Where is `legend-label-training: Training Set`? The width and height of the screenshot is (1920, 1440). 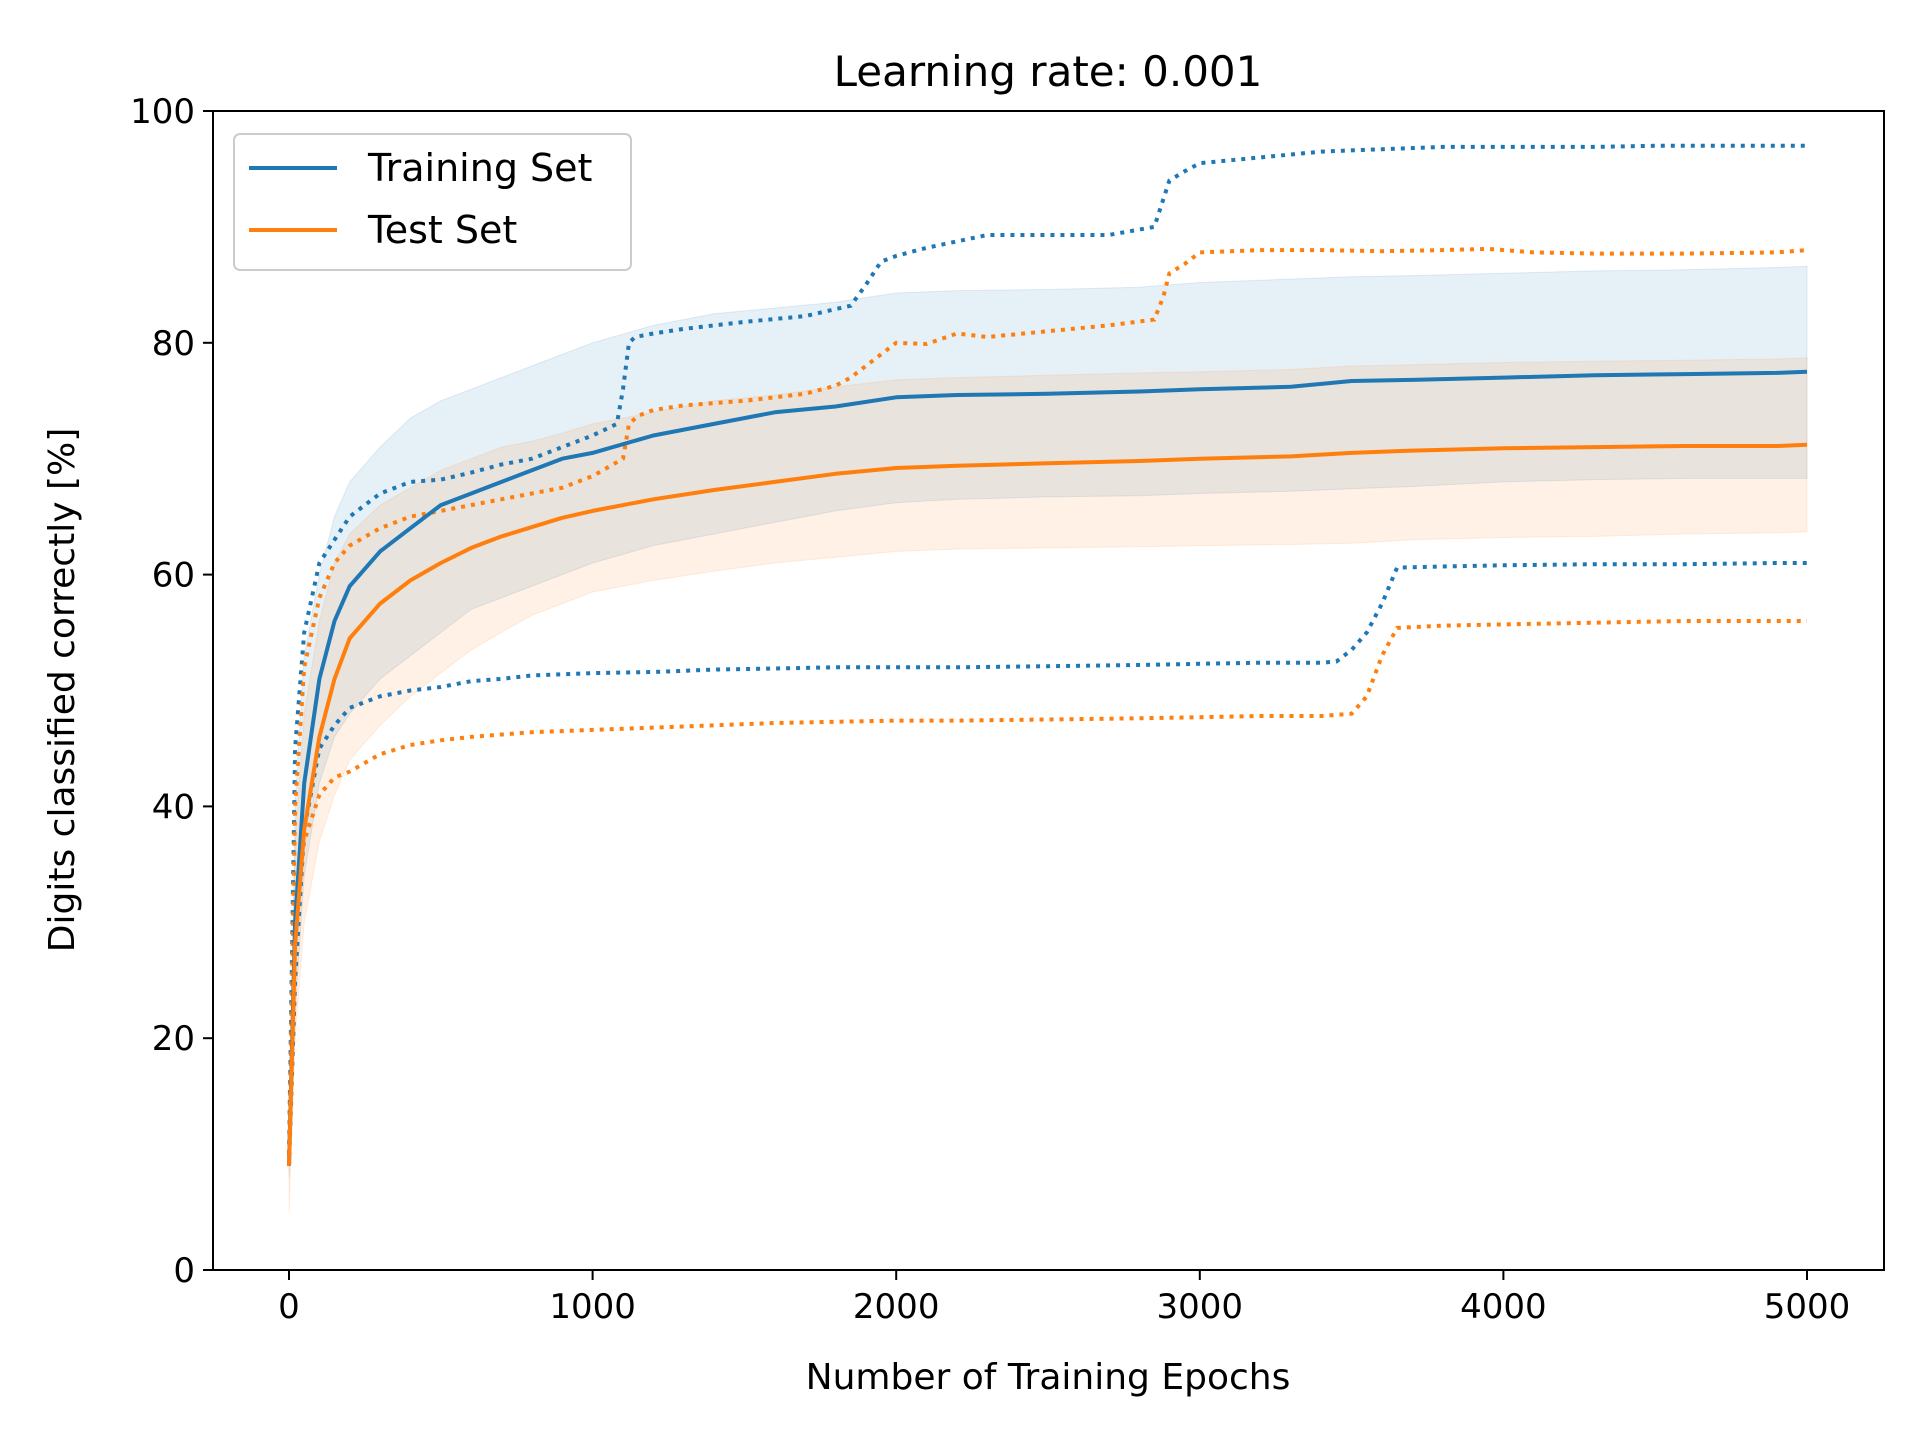 legend-label-training: Training Set is located at coordinates (479, 168).